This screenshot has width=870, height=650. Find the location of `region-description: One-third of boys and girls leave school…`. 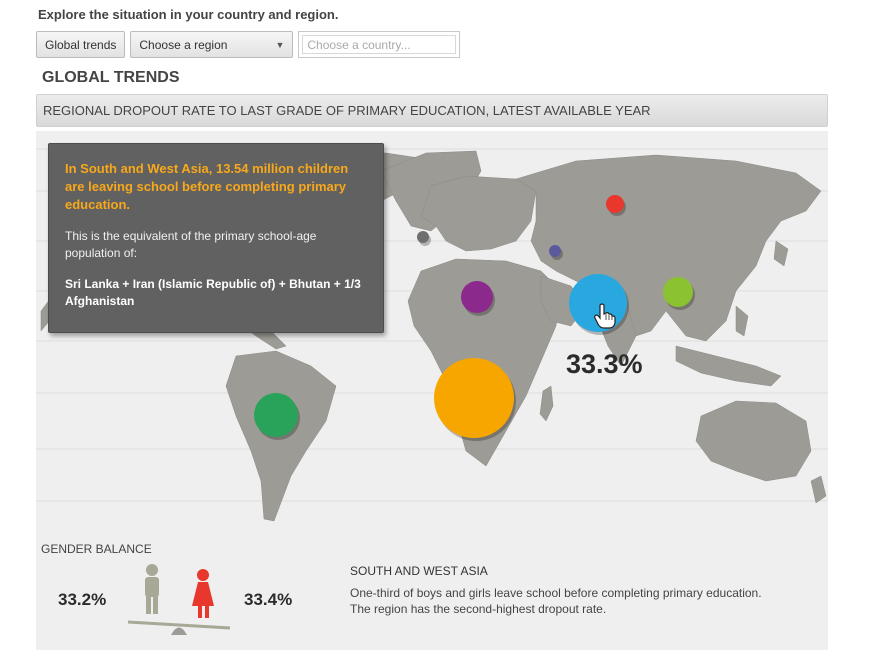

region-description: One-third of boys and girls leave school… is located at coordinates (556, 601).